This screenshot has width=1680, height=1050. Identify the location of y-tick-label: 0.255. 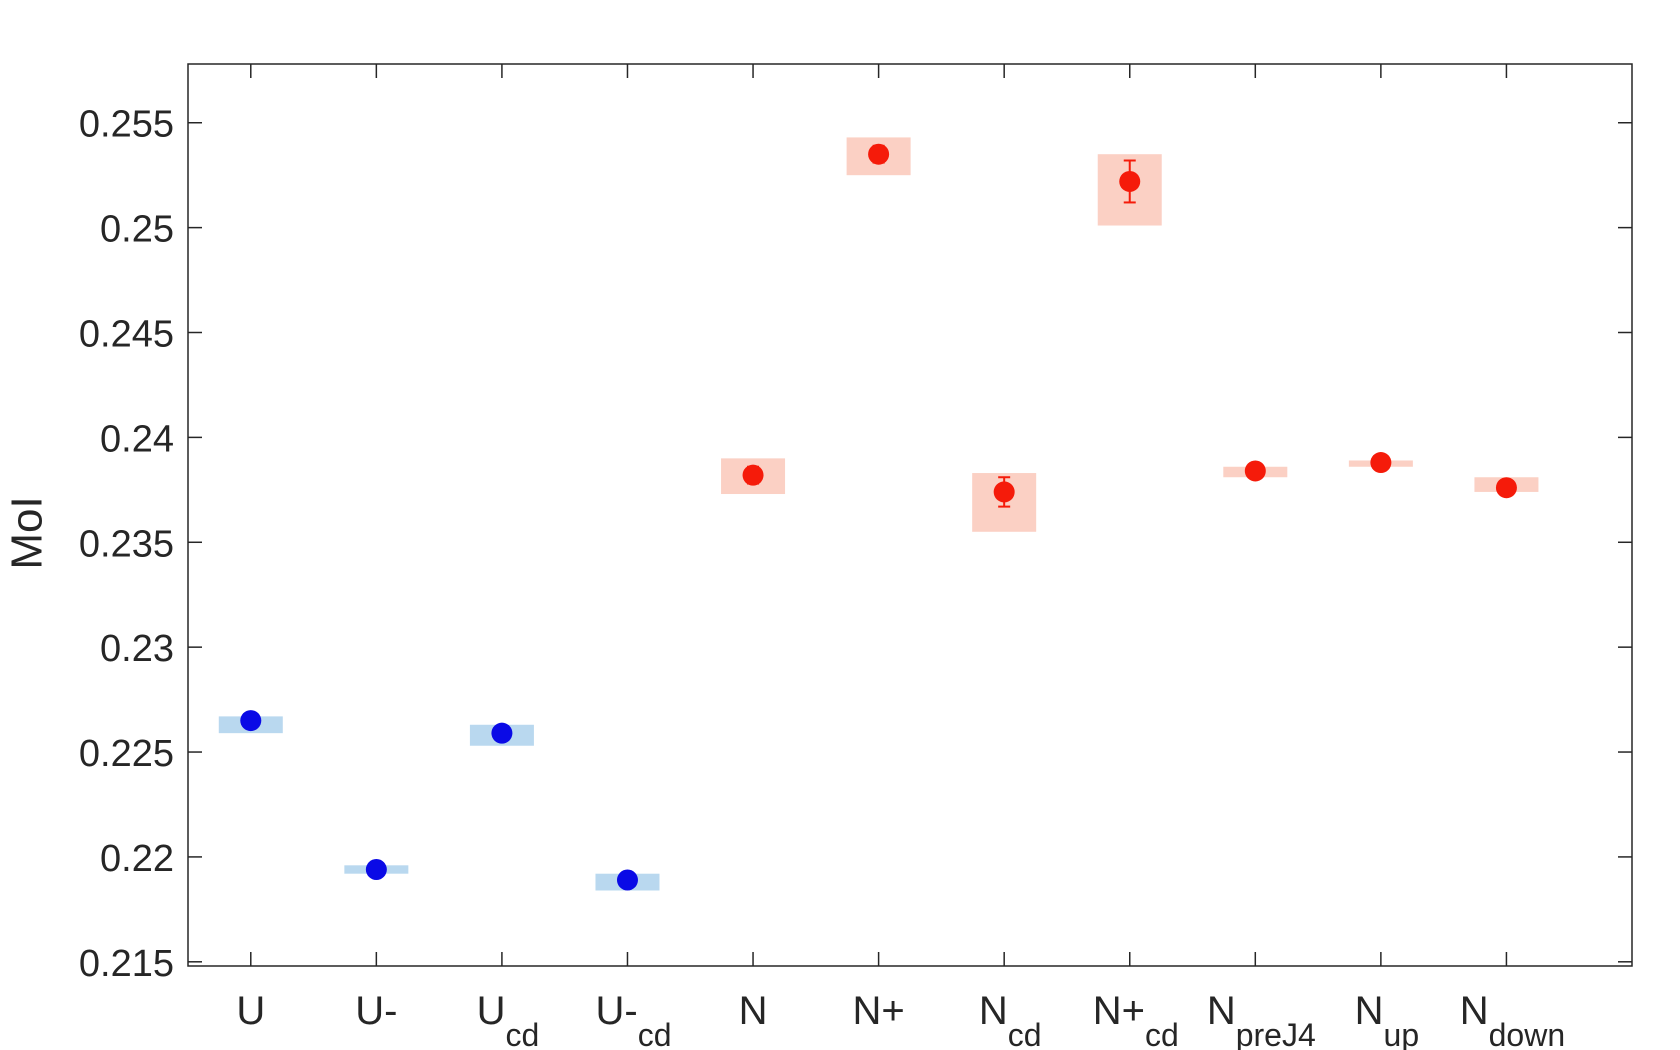
(126, 125).